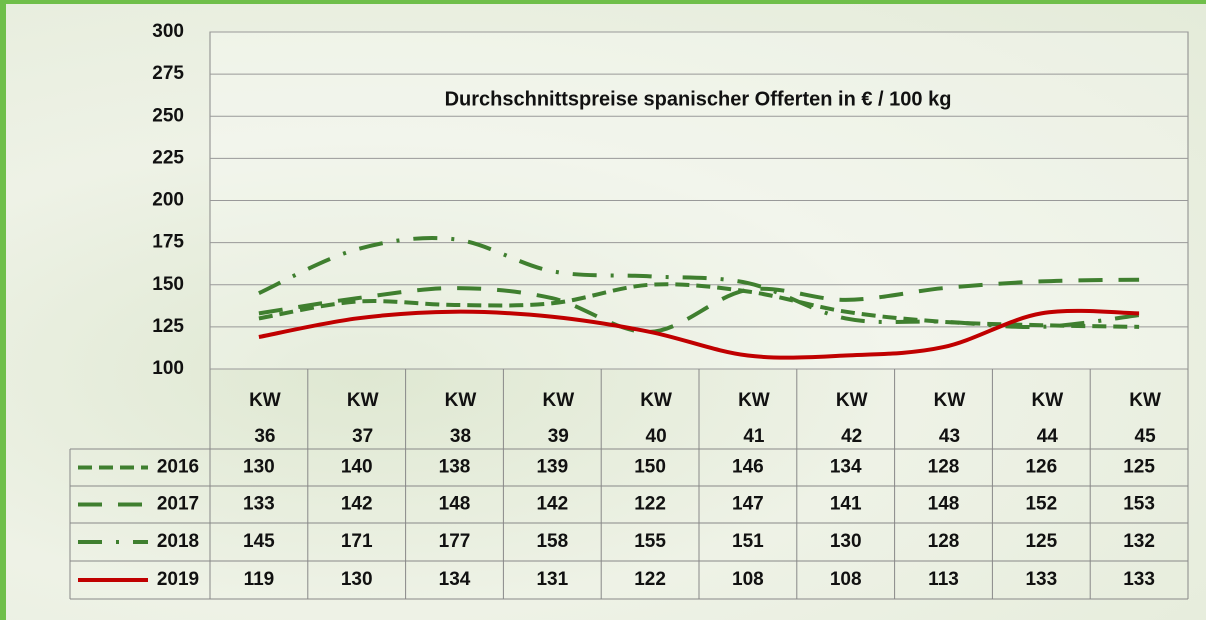  What do you see at coordinates (1041, 504) in the screenshot?
I see `table-value: 152` at bounding box center [1041, 504].